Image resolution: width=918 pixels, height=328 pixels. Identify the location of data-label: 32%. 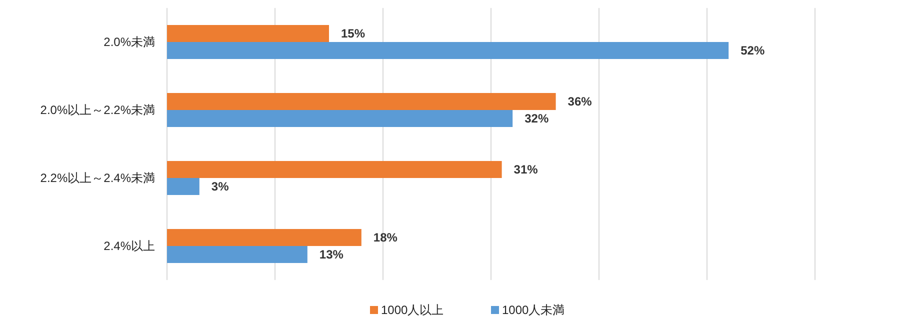
(536, 119).